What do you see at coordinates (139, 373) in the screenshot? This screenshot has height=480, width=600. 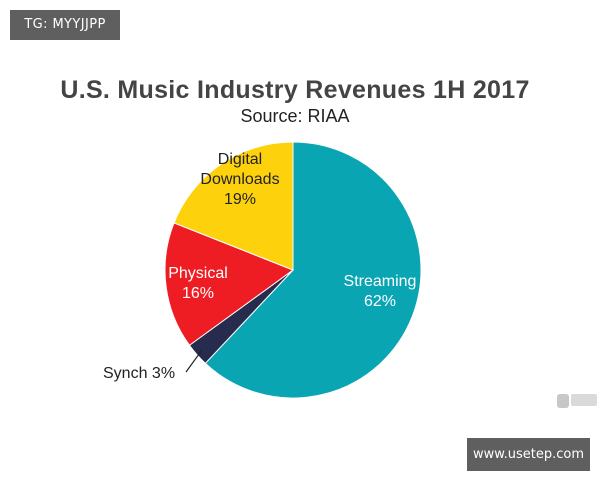 I see `slice-label-synch: Synch 3%` at bounding box center [139, 373].